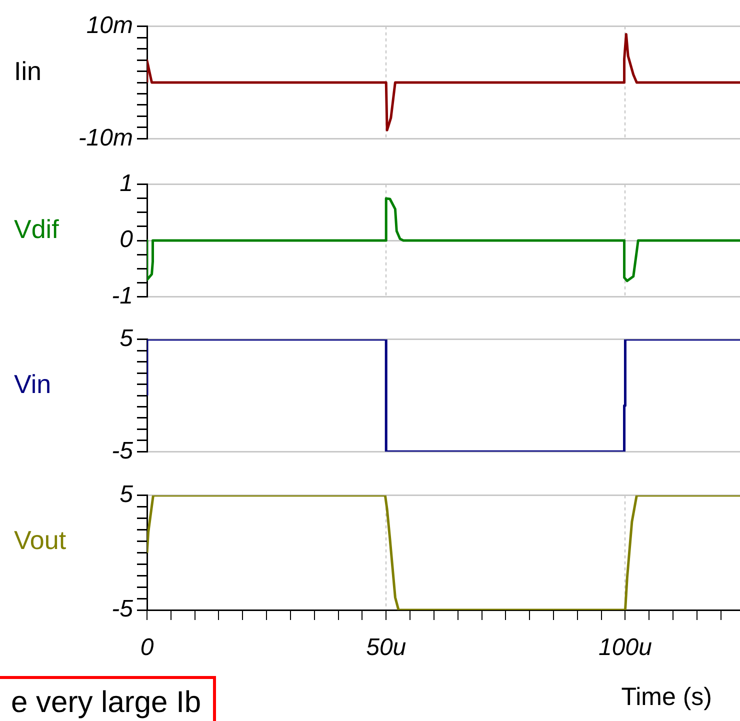 The image size is (740, 721). Describe the element at coordinates (625, 648) in the screenshot. I see `x-tick-label: 100u` at that location.